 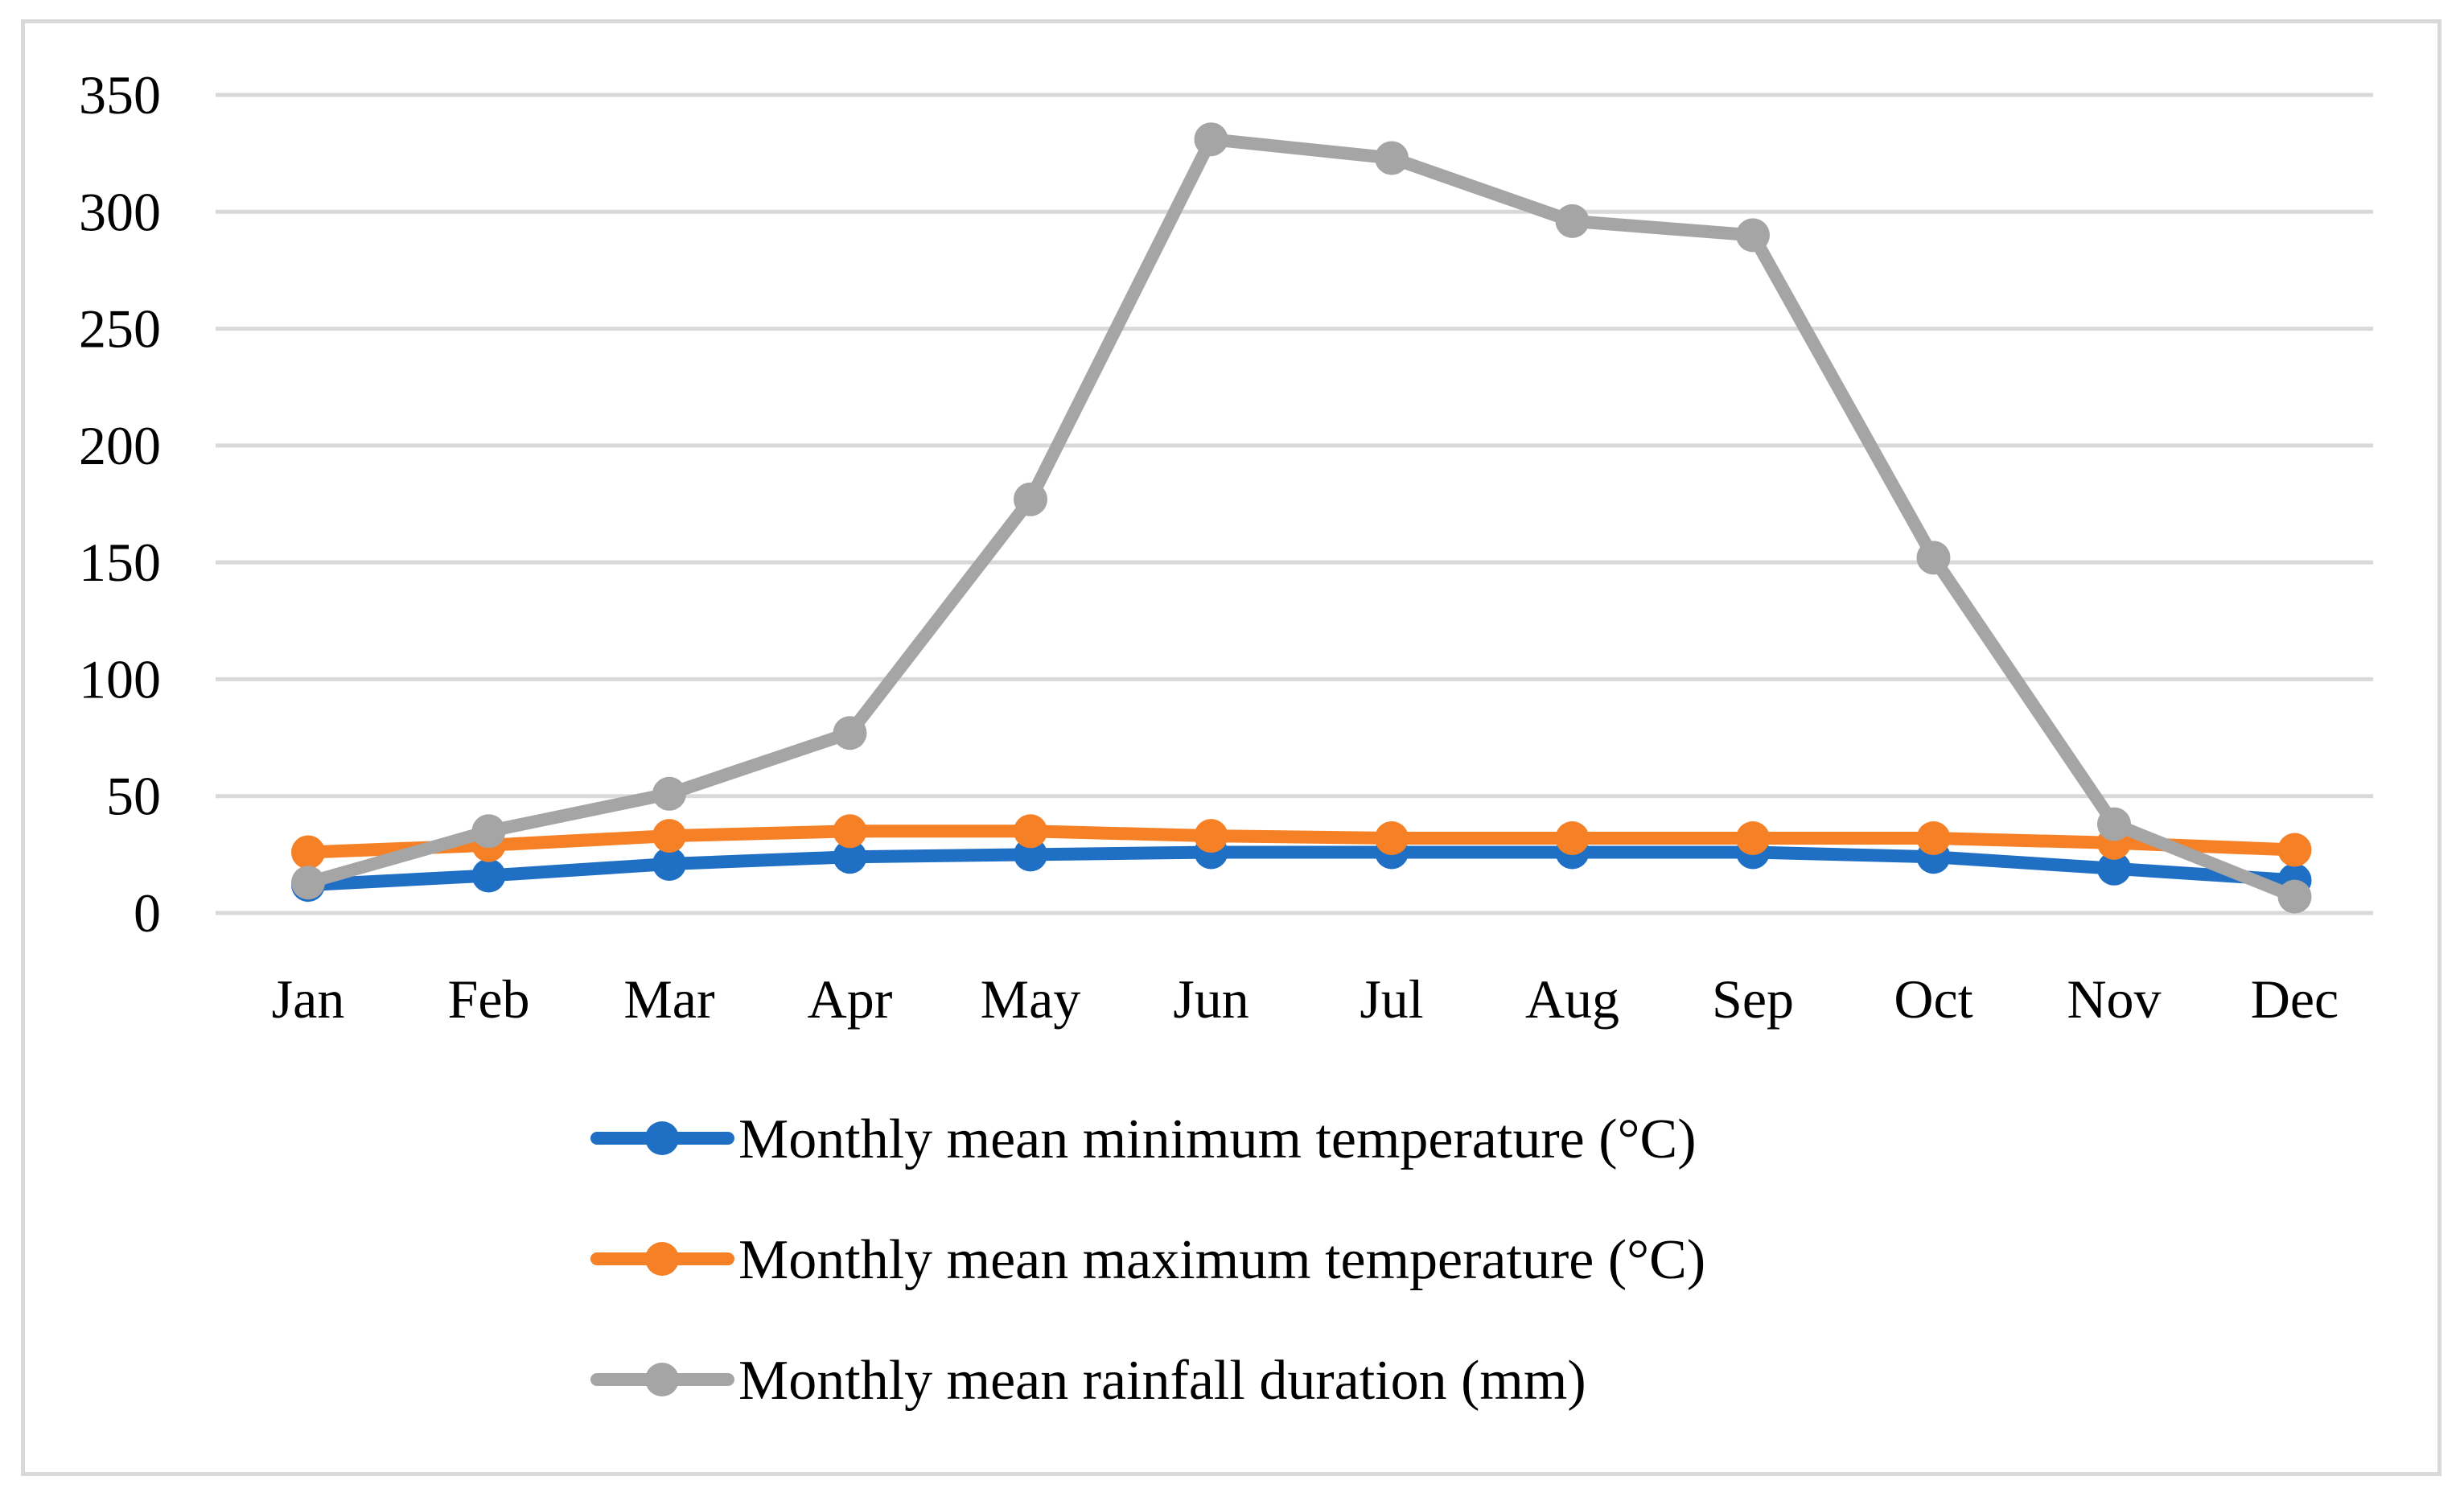 I want to click on legend-label: Monthly mean minimum temperature (°C), so click(x=1217, y=1139).